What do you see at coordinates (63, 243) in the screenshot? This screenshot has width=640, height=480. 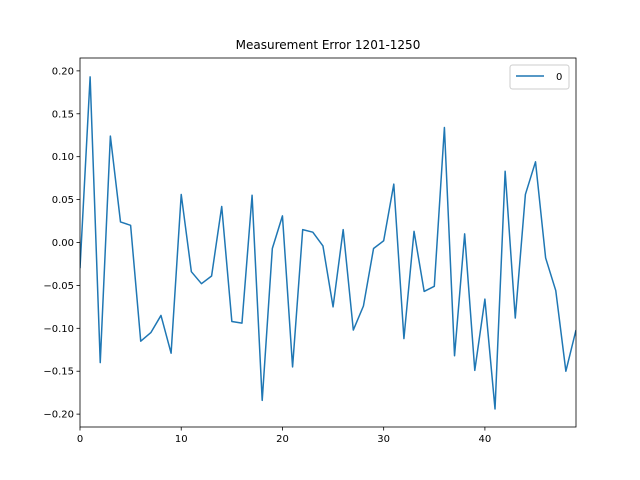 I see `y-tick-label: 0.00` at bounding box center [63, 243].